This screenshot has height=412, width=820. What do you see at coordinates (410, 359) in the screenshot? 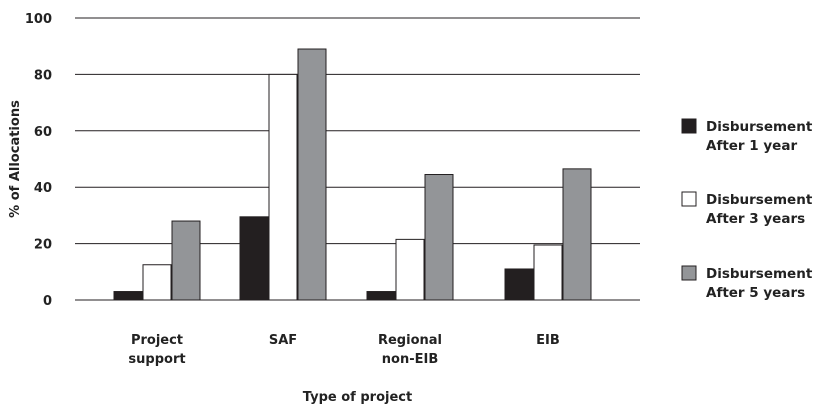
I see `x-category-label: non-EIB` at bounding box center [410, 359].